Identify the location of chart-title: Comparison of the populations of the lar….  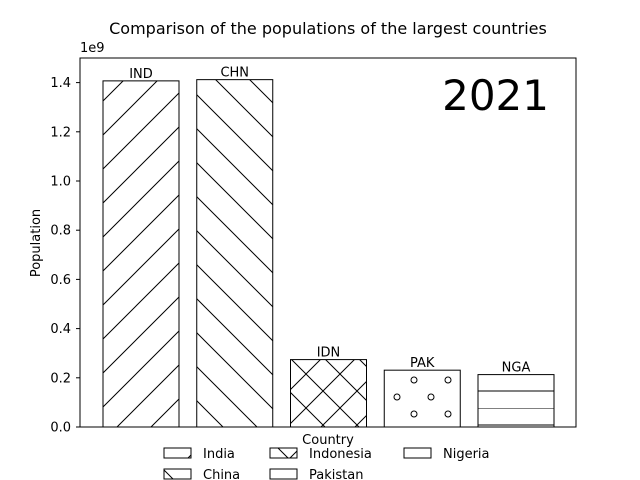
(328, 28).